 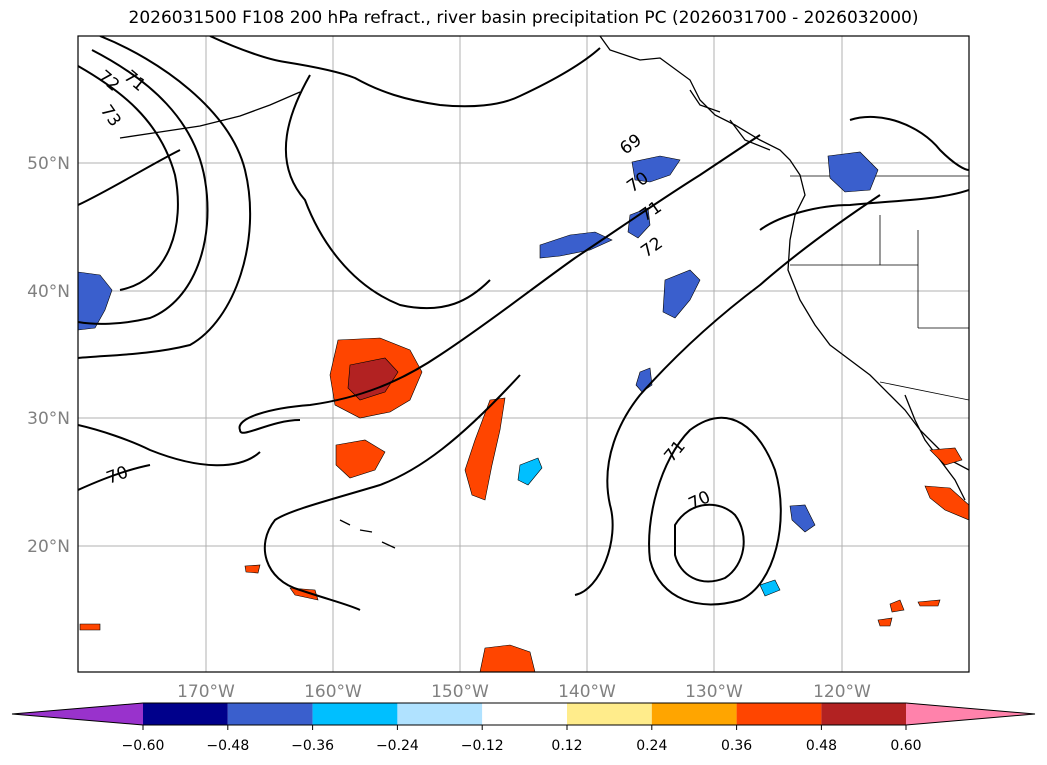 What do you see at coordinates (842, 692) in the screenshot?
I see `lon-label: 120°W` at bounding box center [842, 692].